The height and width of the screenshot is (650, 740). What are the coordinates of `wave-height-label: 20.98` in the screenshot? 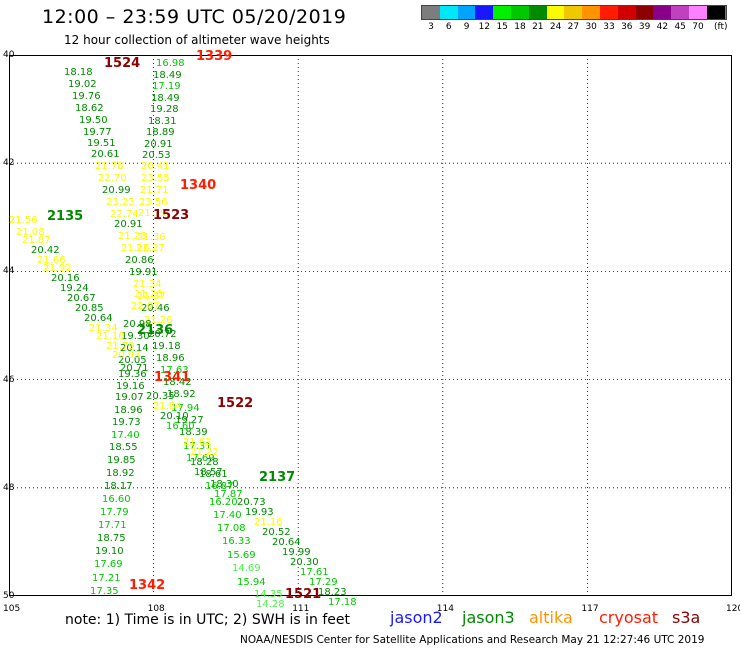 It's located at (137, 324).